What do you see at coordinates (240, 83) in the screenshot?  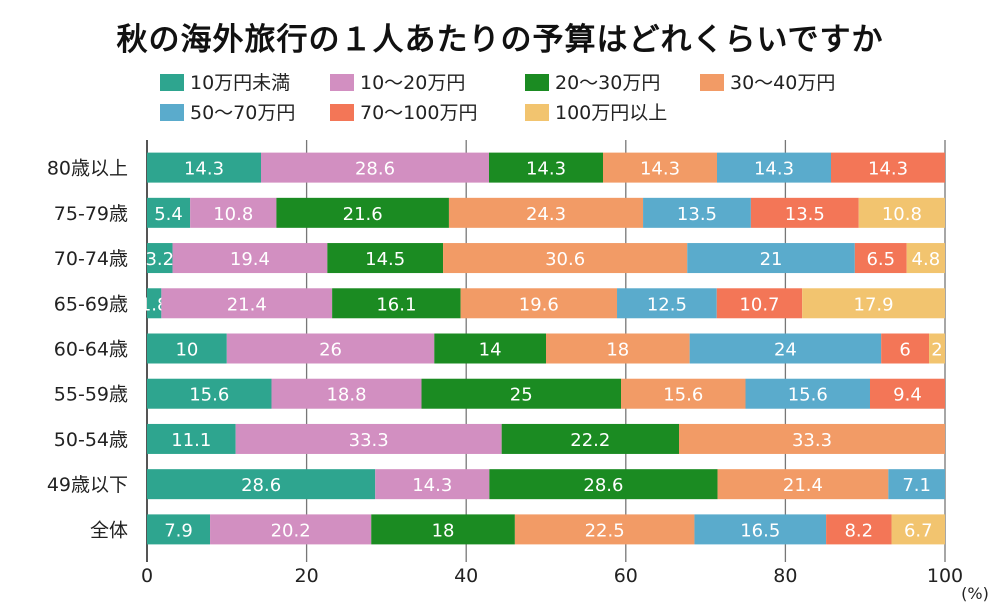 I see `legend-label: 10万円未満` at bounding box center [240, 83].